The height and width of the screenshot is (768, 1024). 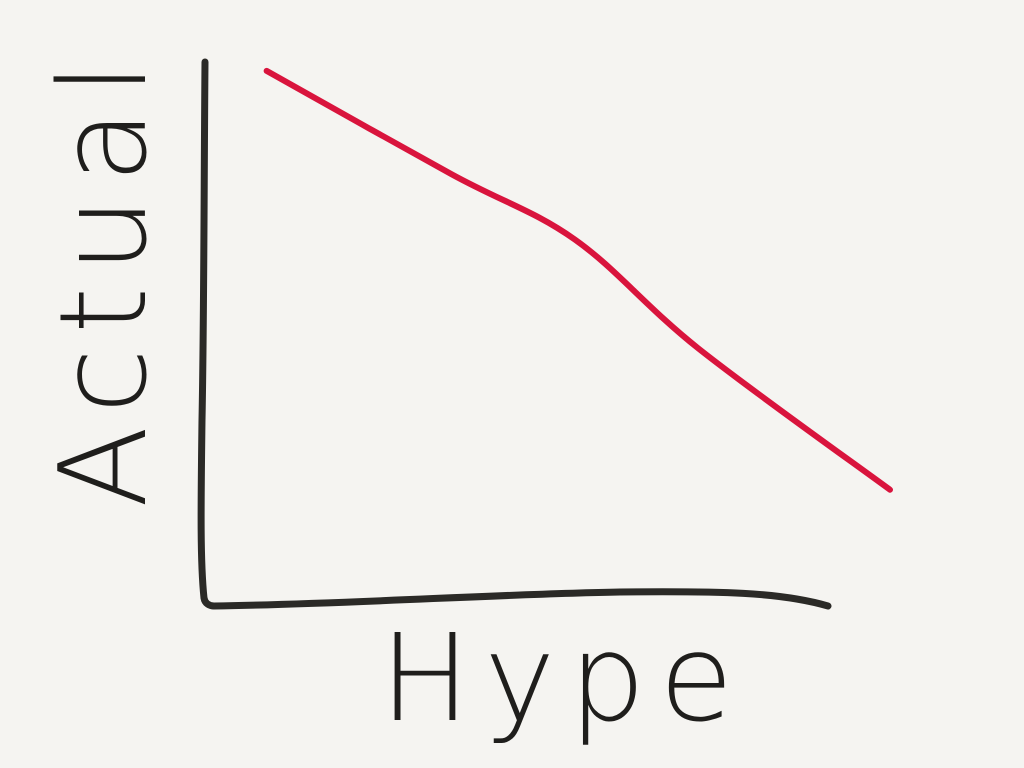 What do you see at coordinates (104, 278) in the screenshot?
I see `y-axis-label: Actual` at bounding box center [104, 278].